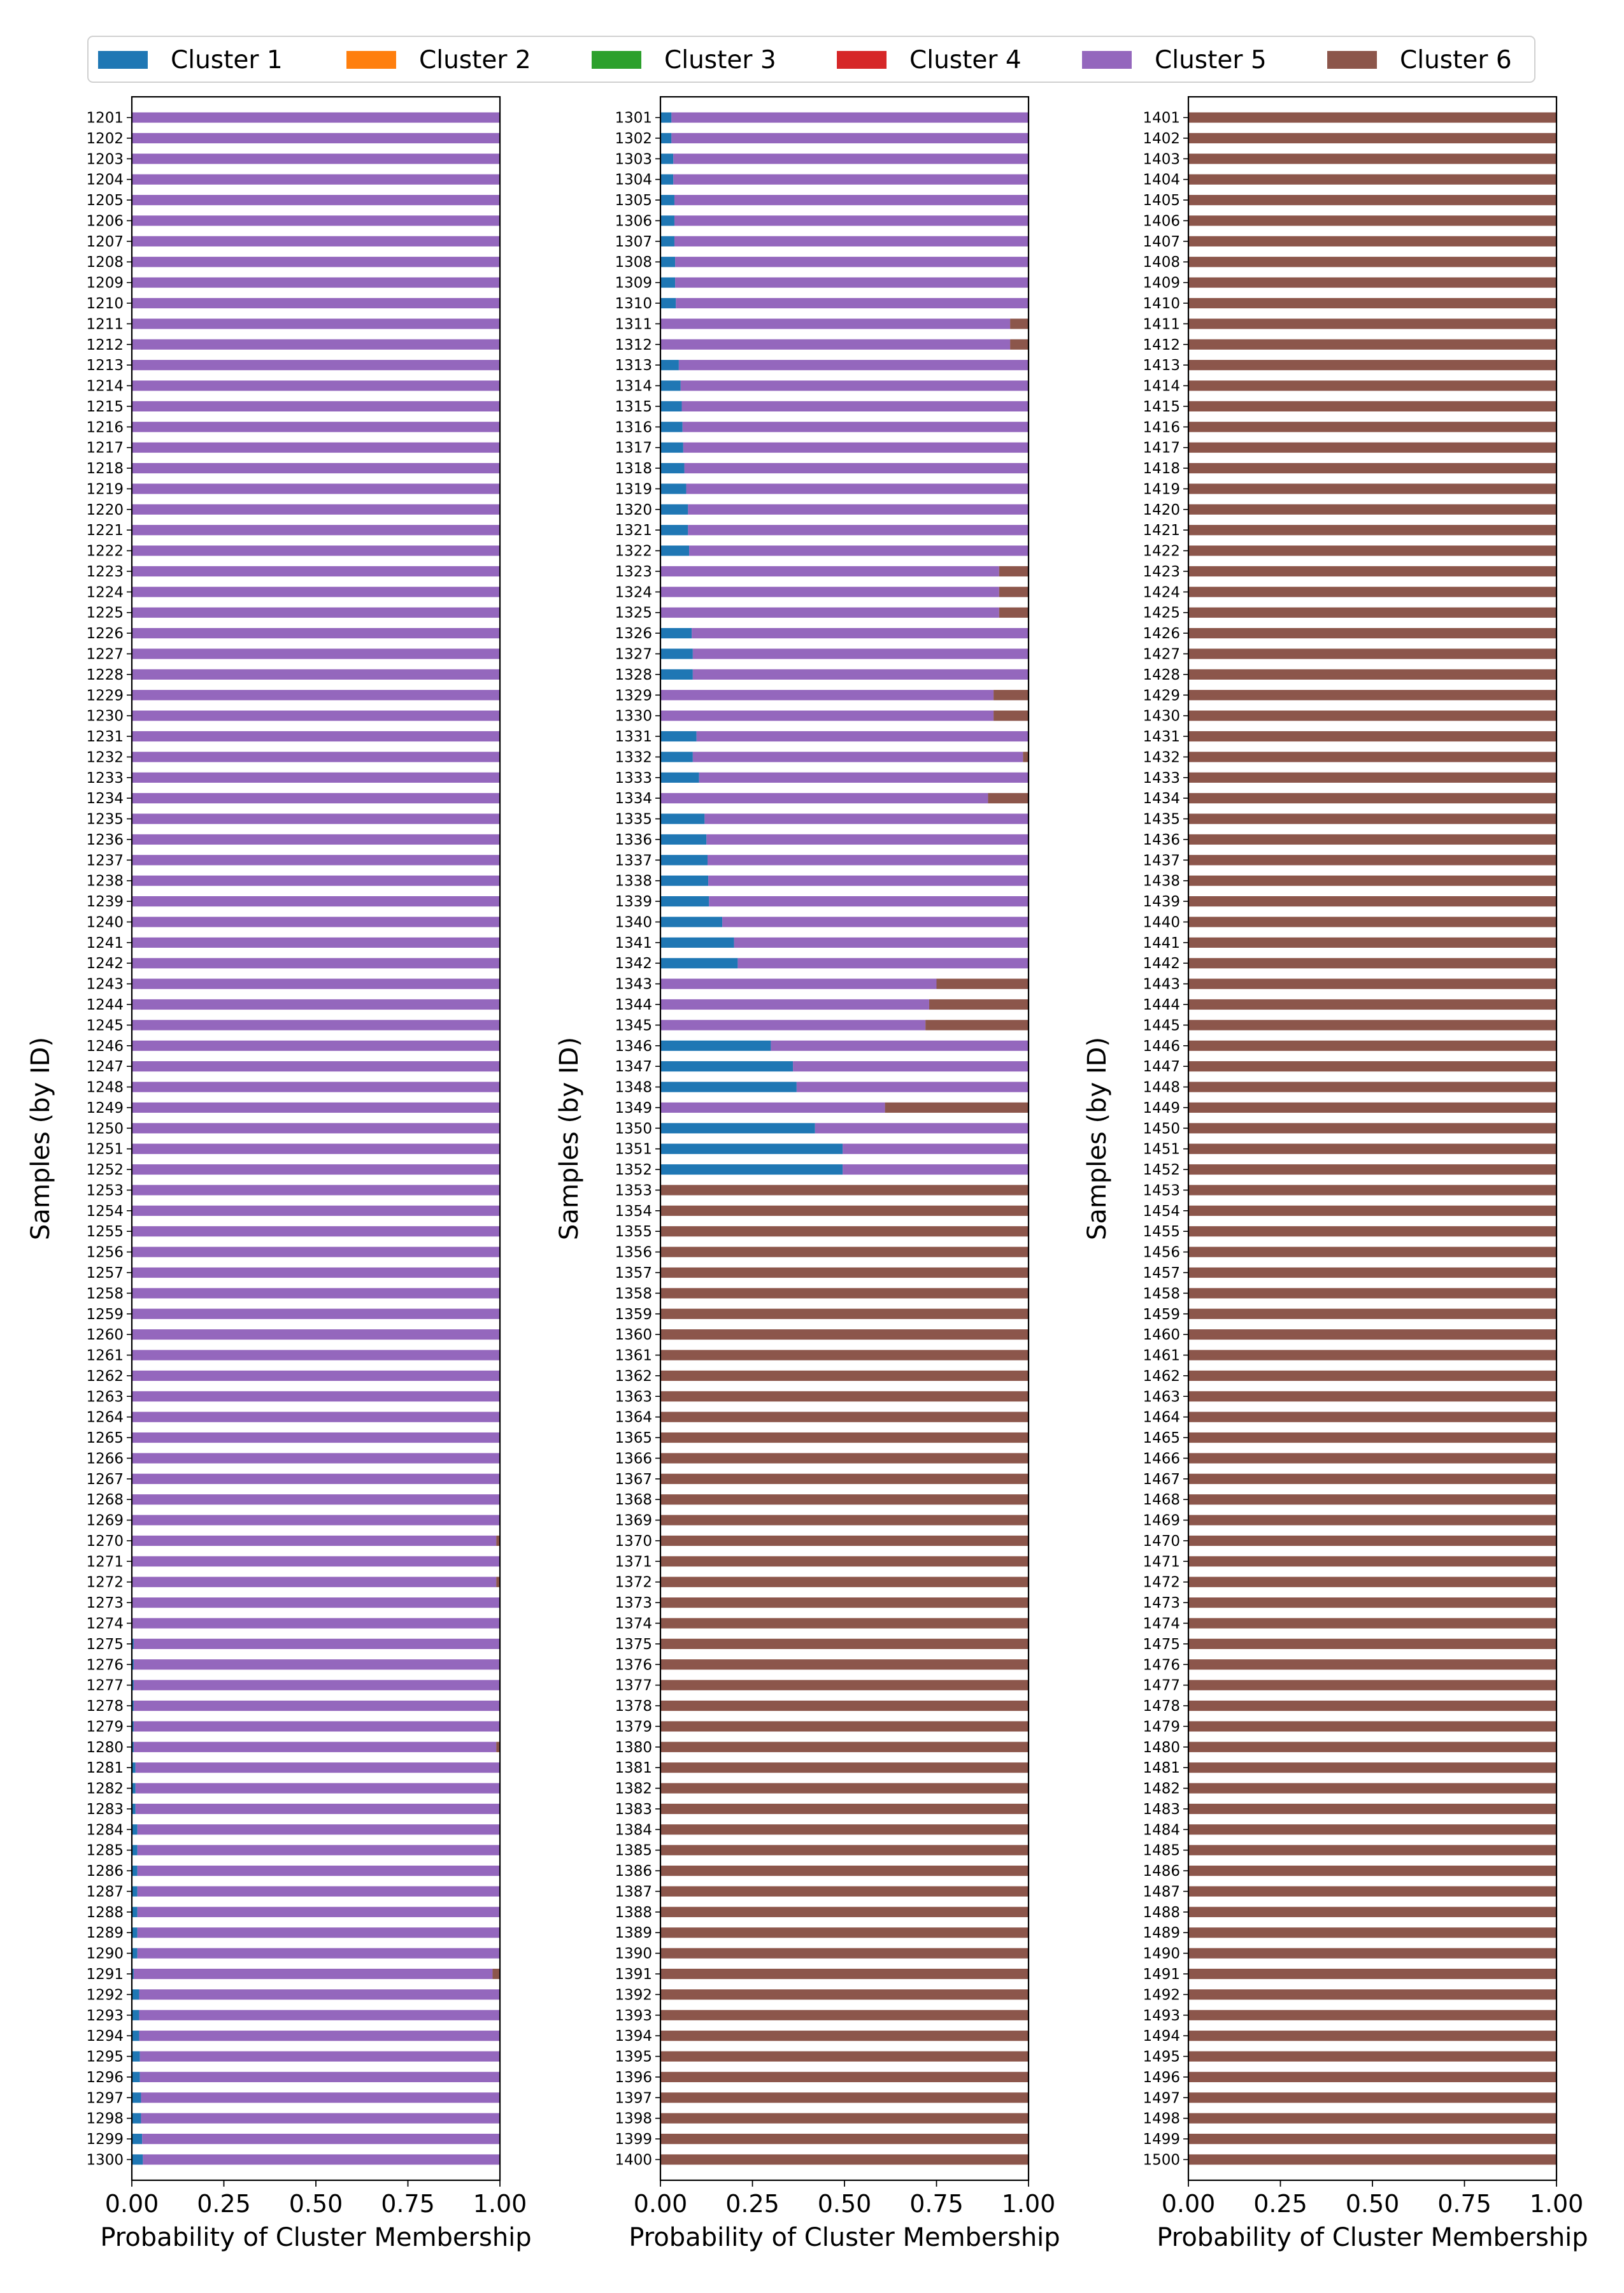 The width and height of the screenshot is (1624, 2293). I want to click on y-tick-label-1498: 1498, so click(1161, 2119).